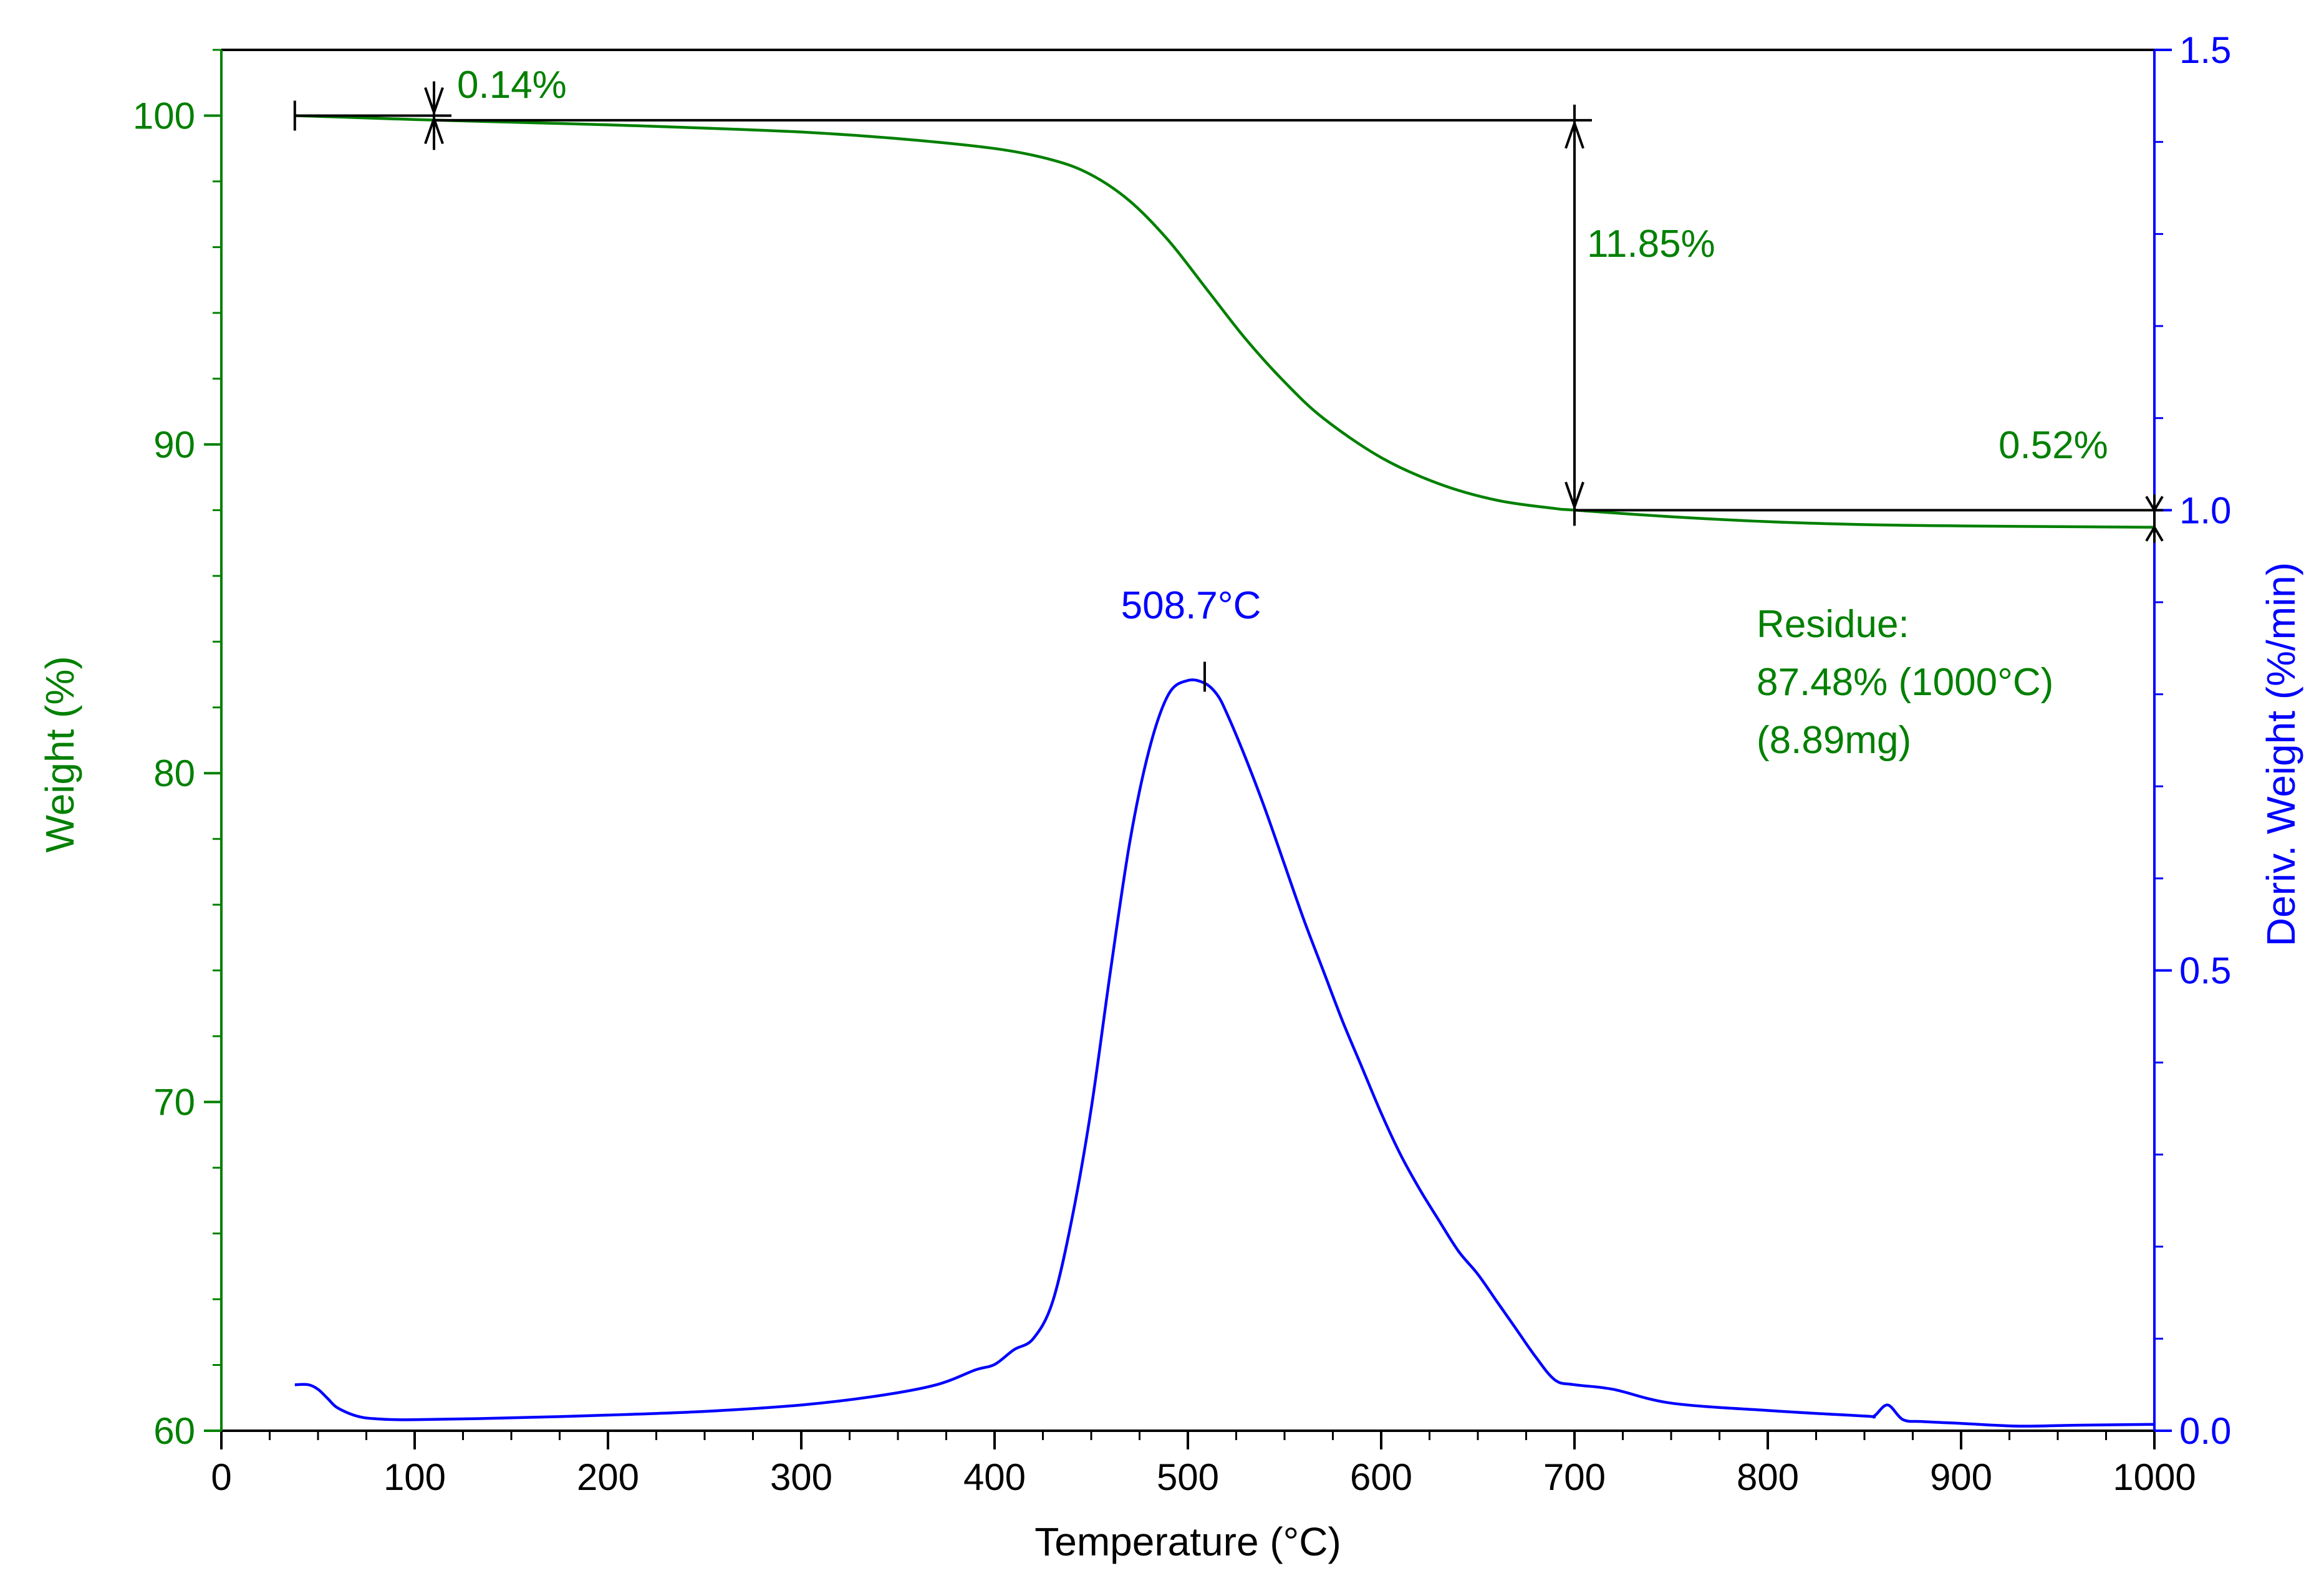  Describe the element at coordinates (2205, 1431) in the screenshot. I see `y2-tick-label: 0.0` at that location.